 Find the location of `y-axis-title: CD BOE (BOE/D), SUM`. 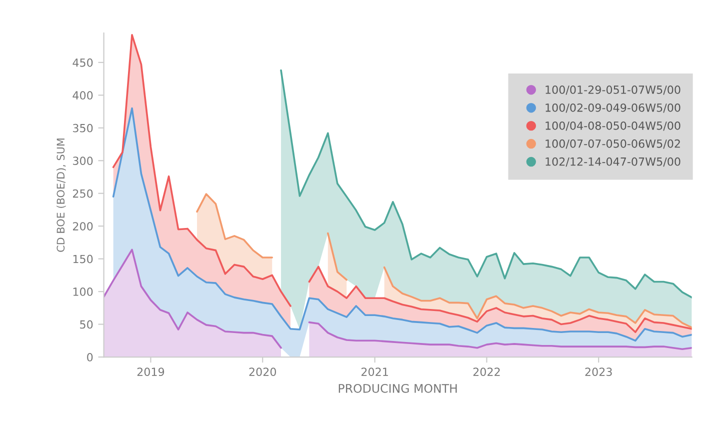

y-axis-title: CD BOE (BOE/D), SUM is located at coordinates (61, 195).